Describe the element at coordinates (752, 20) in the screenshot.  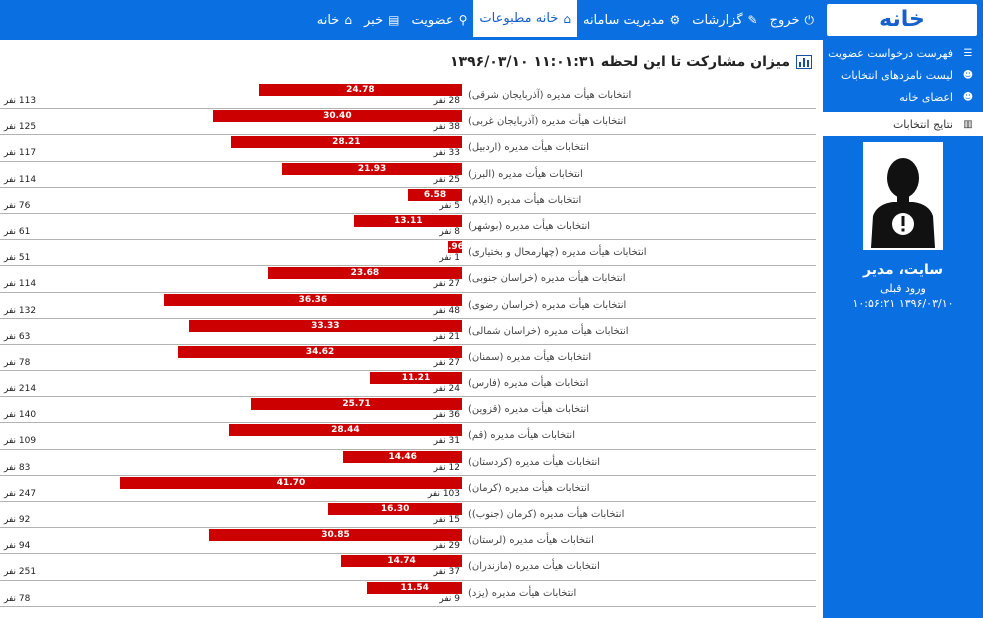
I see `thumbs-icon: ✎` at that location.